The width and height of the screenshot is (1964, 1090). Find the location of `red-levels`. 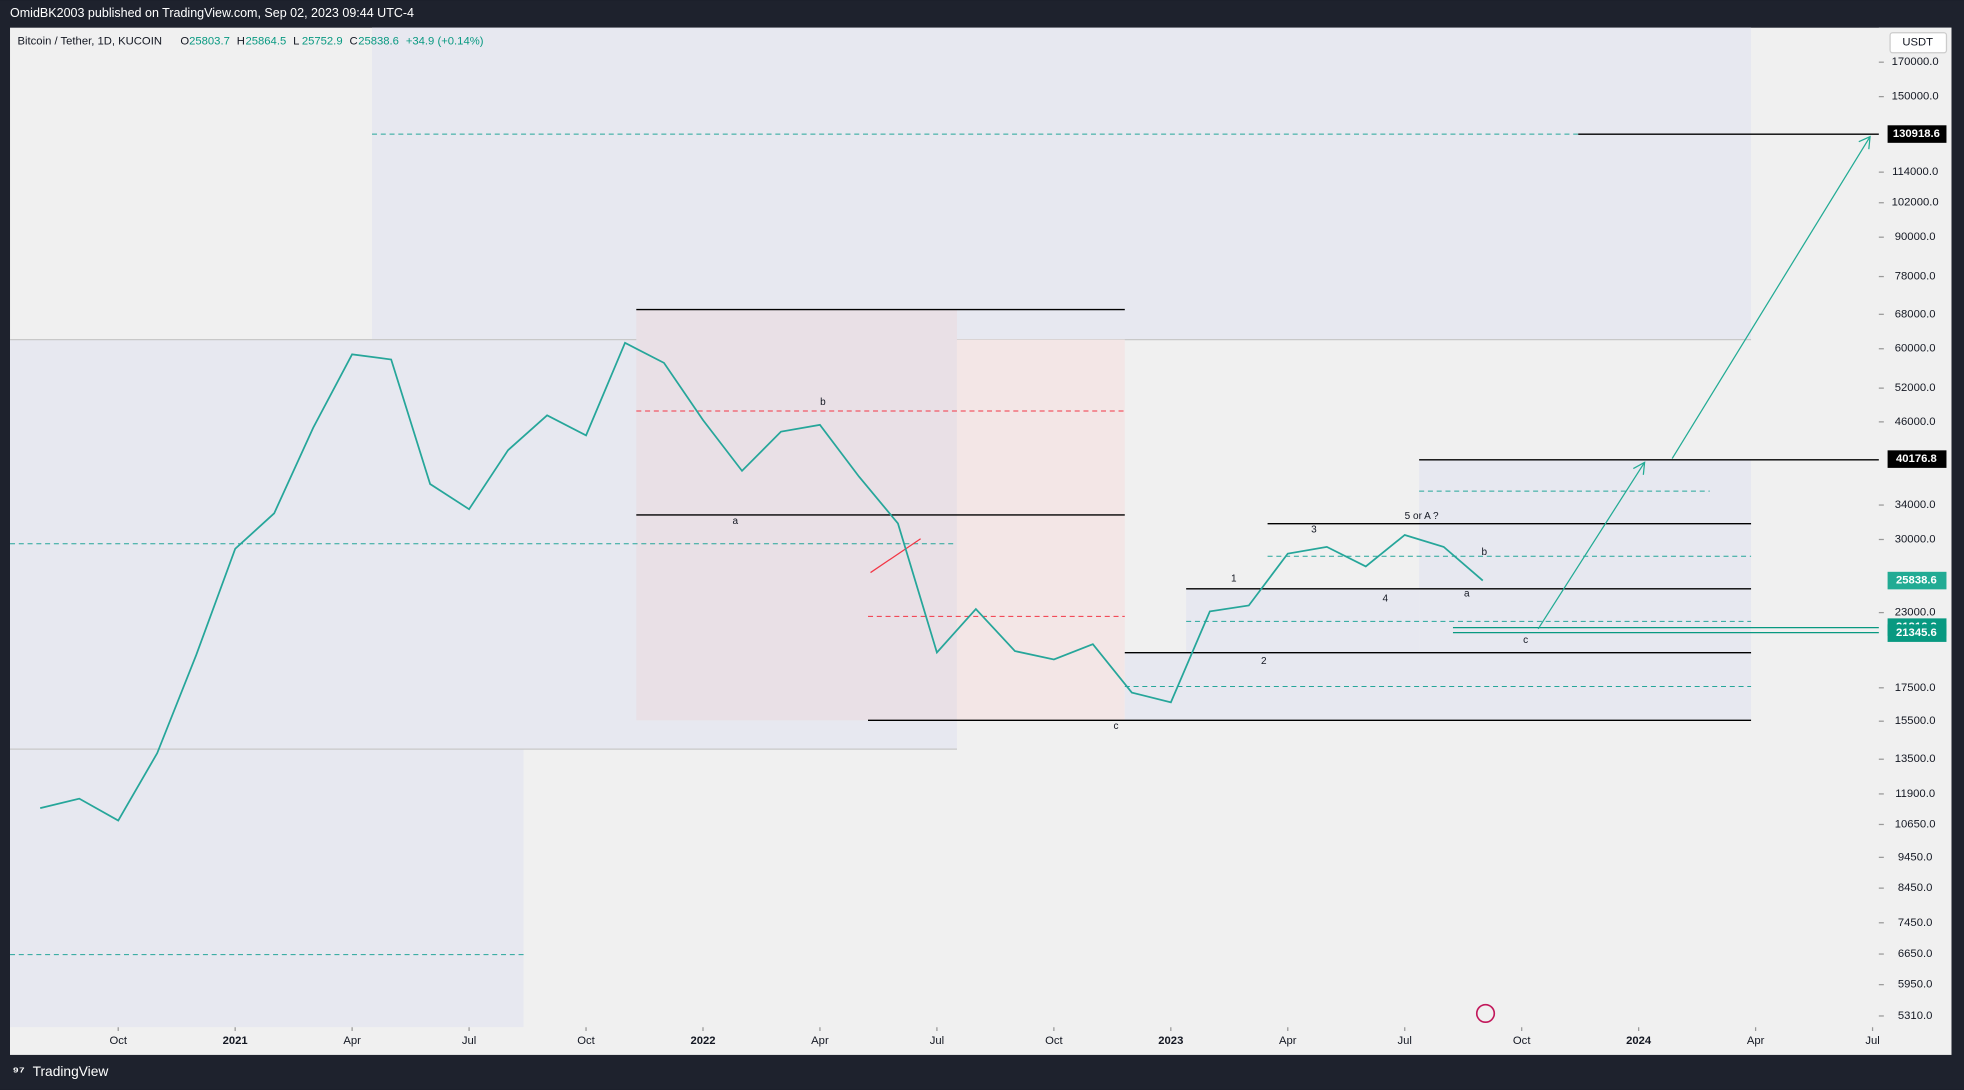

red-levels is located at coordinates (880, 513).